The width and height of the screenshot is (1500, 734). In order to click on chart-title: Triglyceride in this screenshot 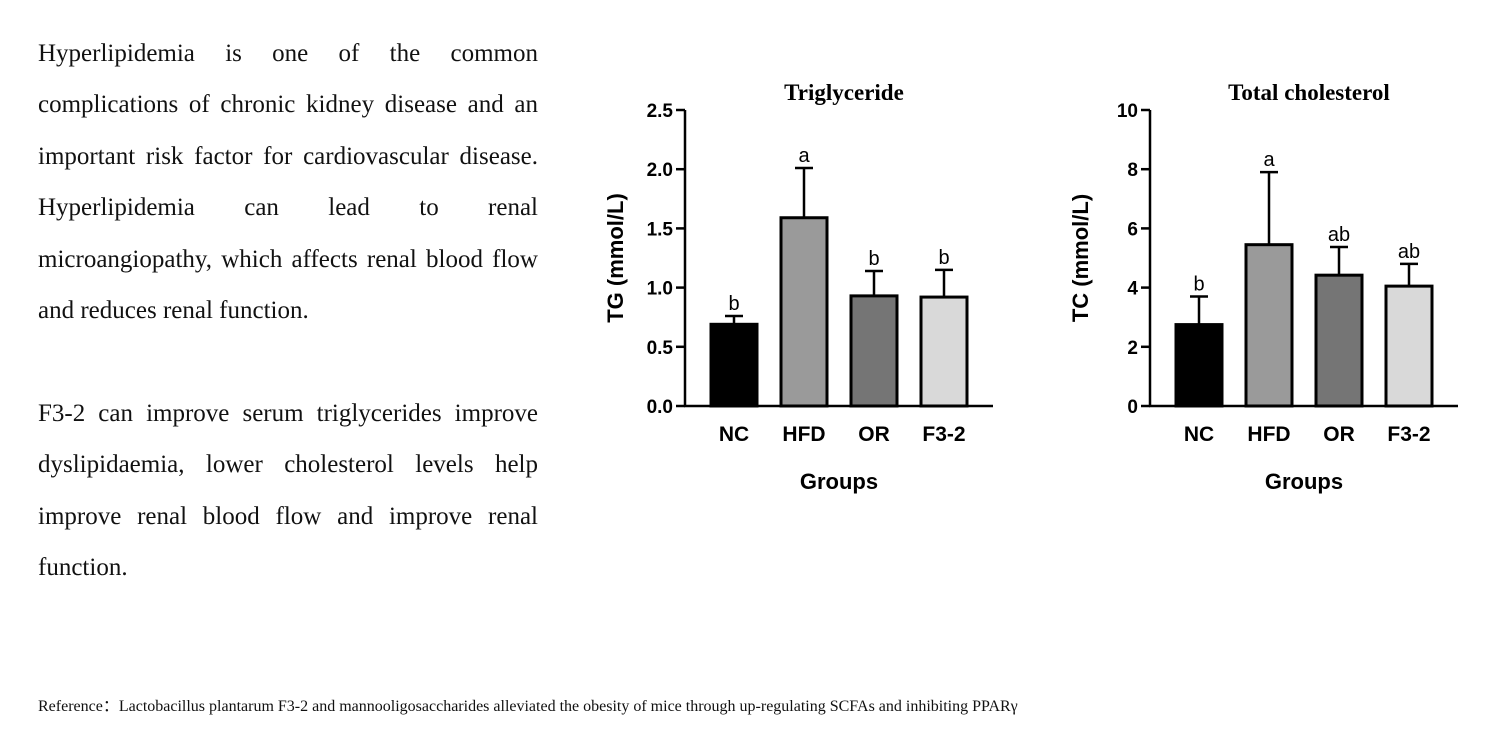, I will do `click(844, 92)`.